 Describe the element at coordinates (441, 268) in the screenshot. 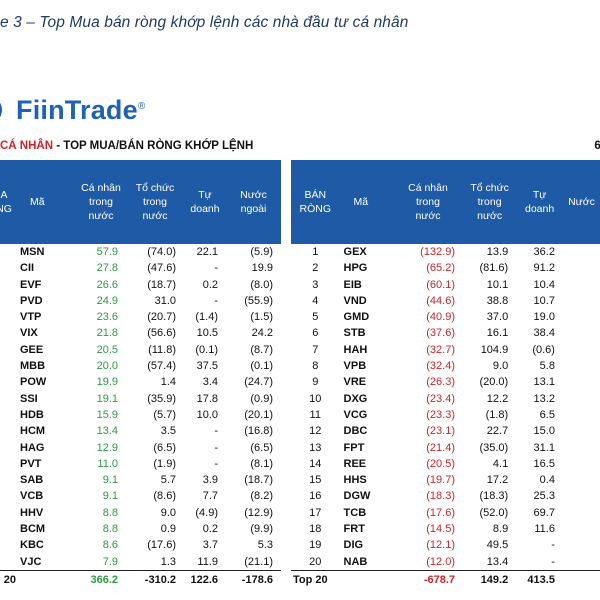

I see `individual-value: (65.2)` at that location.